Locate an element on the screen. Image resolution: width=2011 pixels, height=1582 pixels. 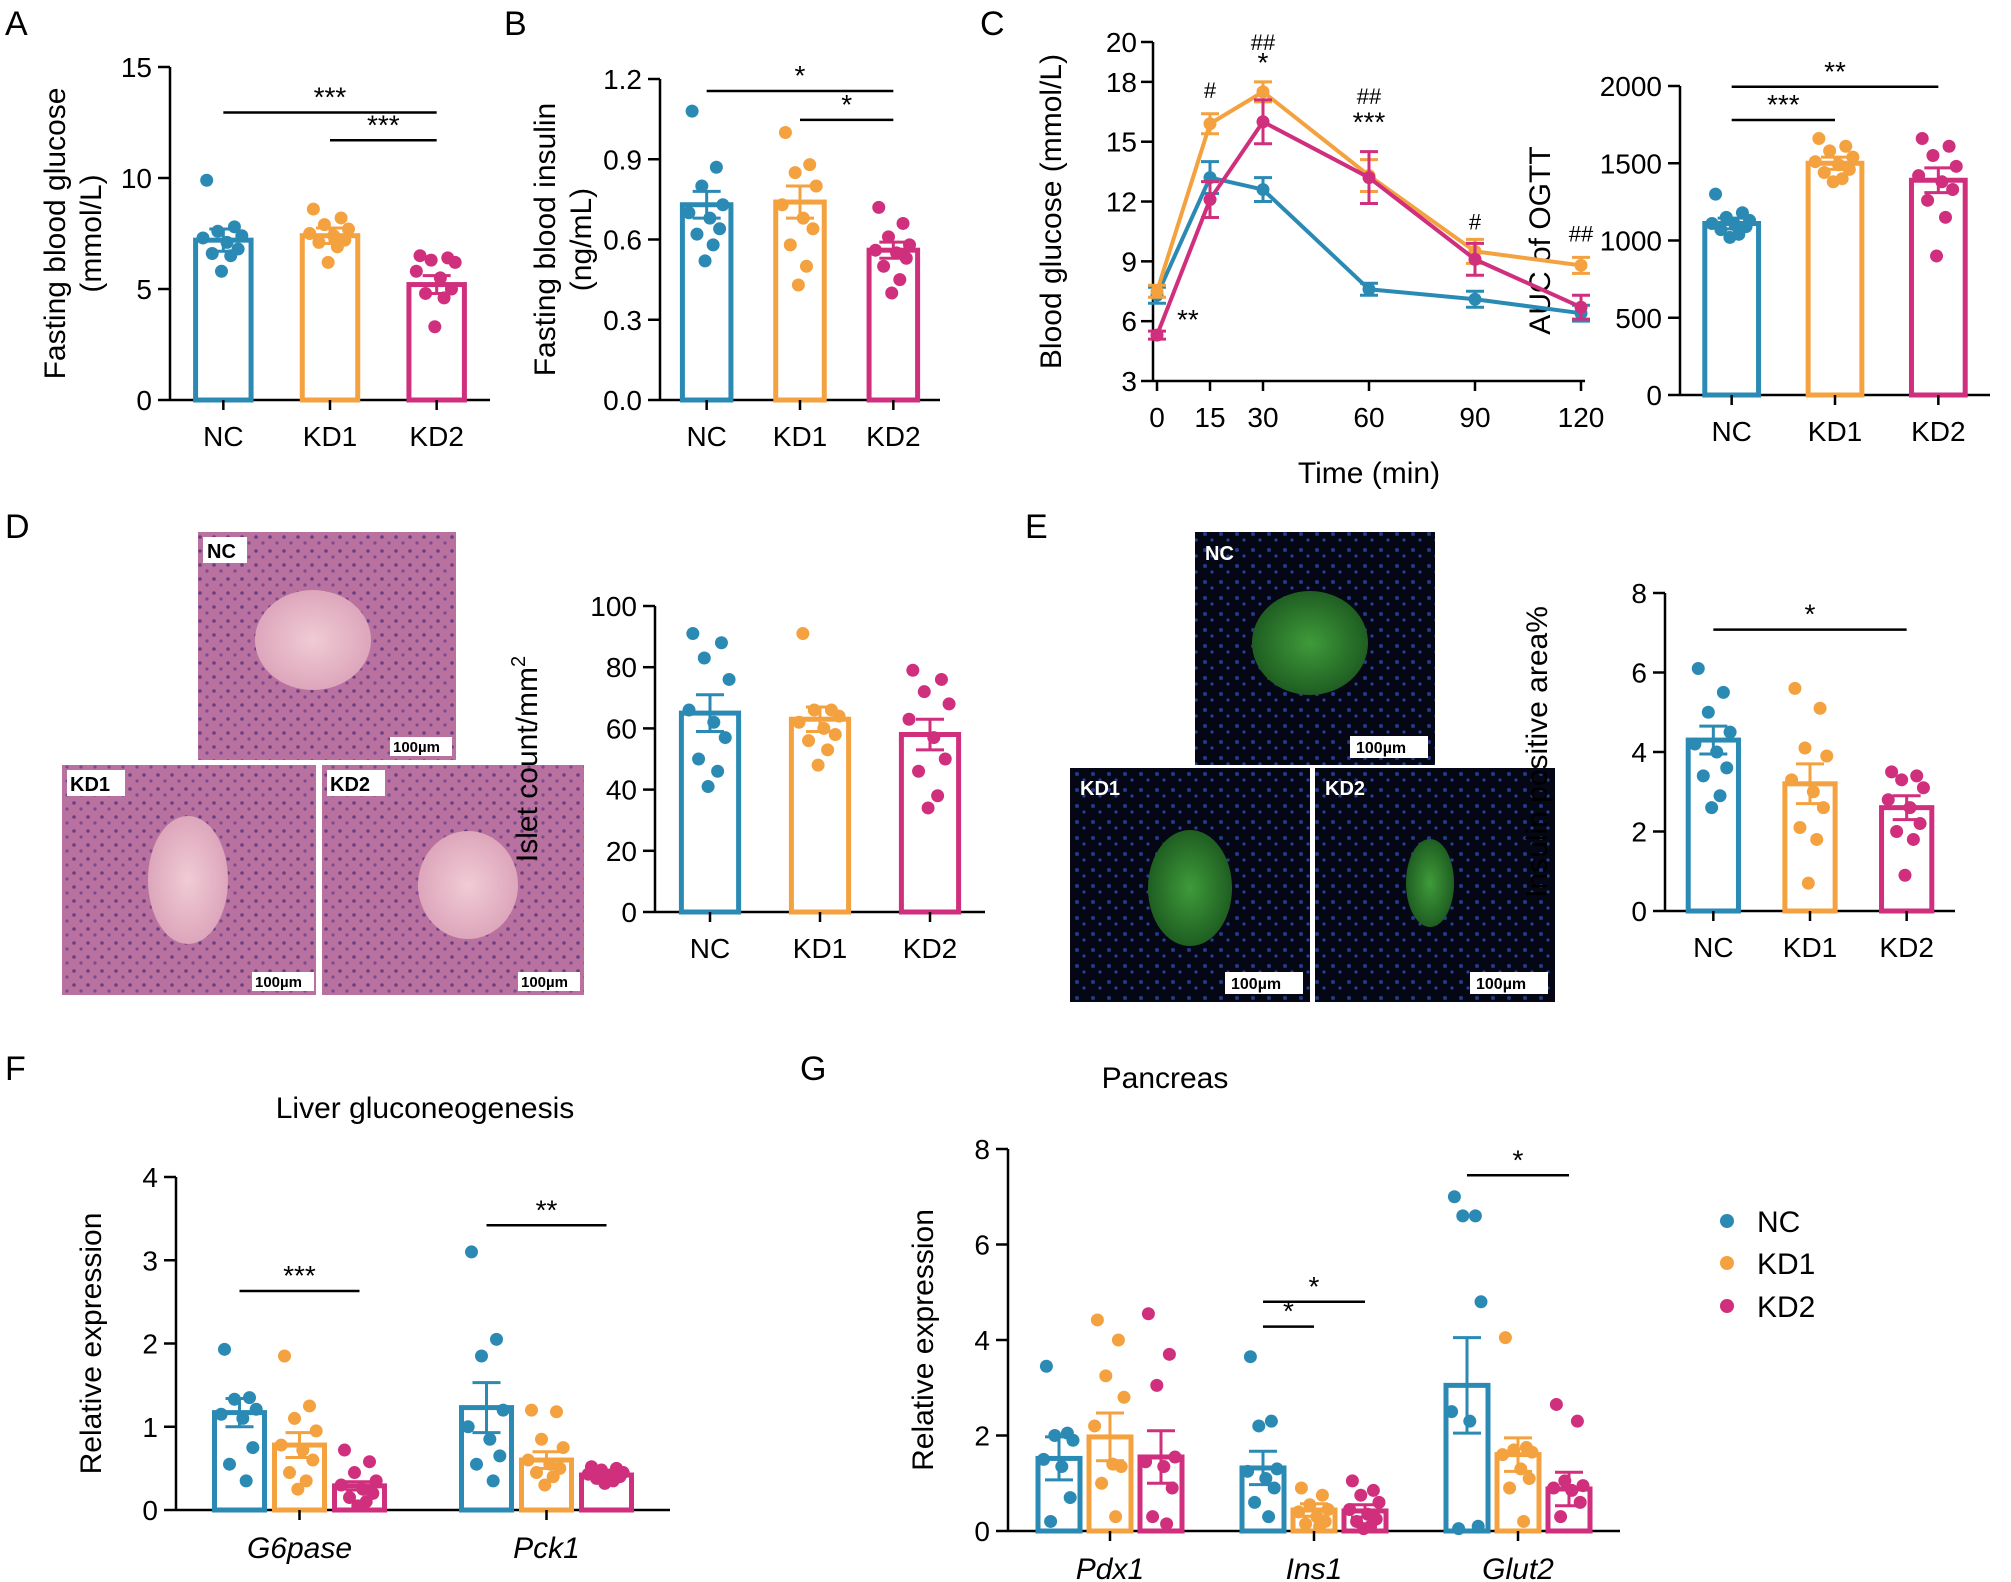
y-tick-label-C-6: 20 is located at coordinates (1121, 42).